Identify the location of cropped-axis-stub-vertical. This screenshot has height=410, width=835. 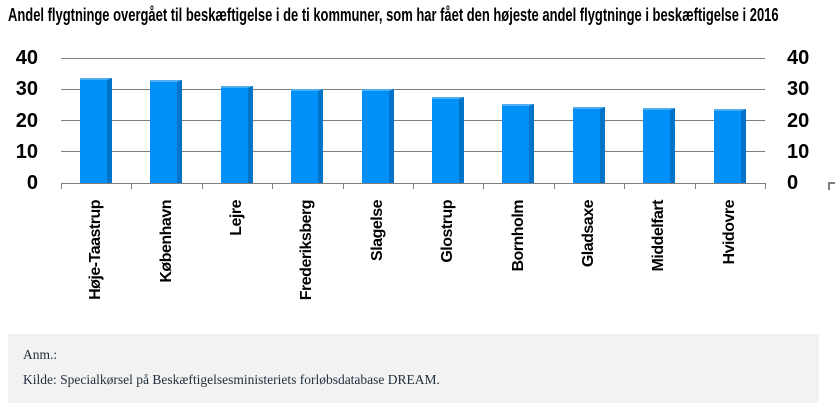
(829, 186).